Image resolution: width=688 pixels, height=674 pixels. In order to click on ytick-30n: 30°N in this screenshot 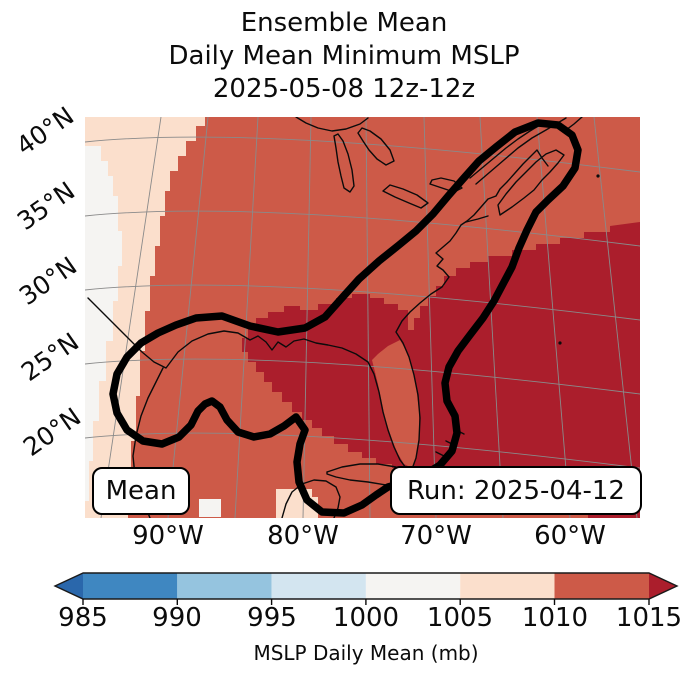, I will do `click(48, 281)`.